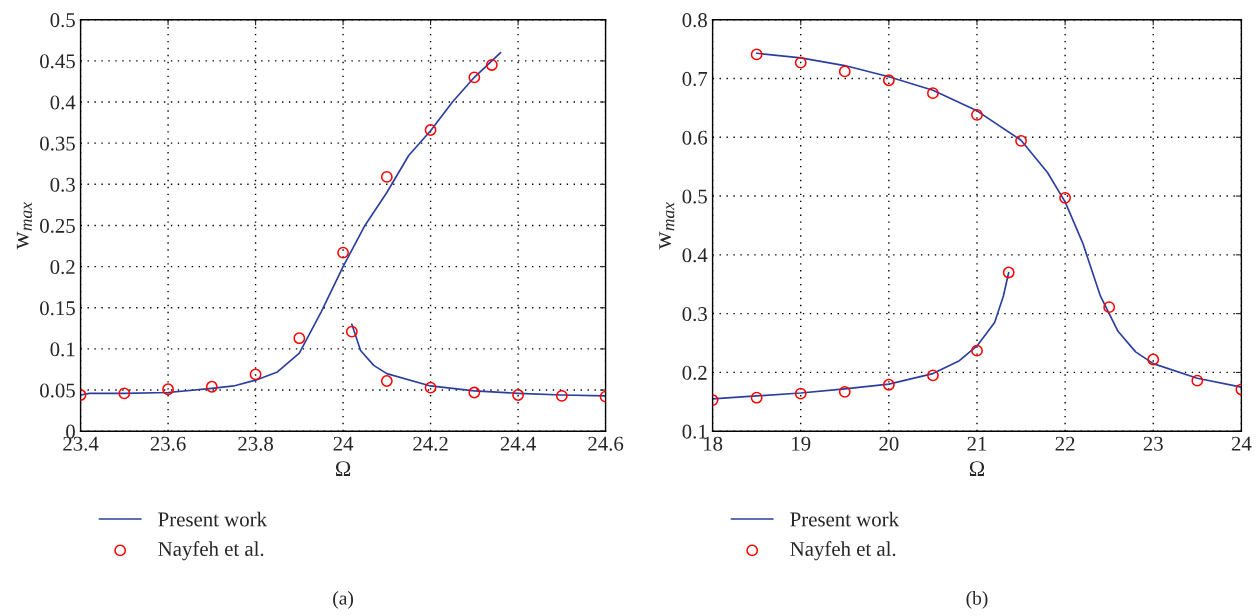  What do you see at coordinates (694, 20) in the screenshot?
I see `y-tick-label: 0.8` at bounding box center [694, 20].